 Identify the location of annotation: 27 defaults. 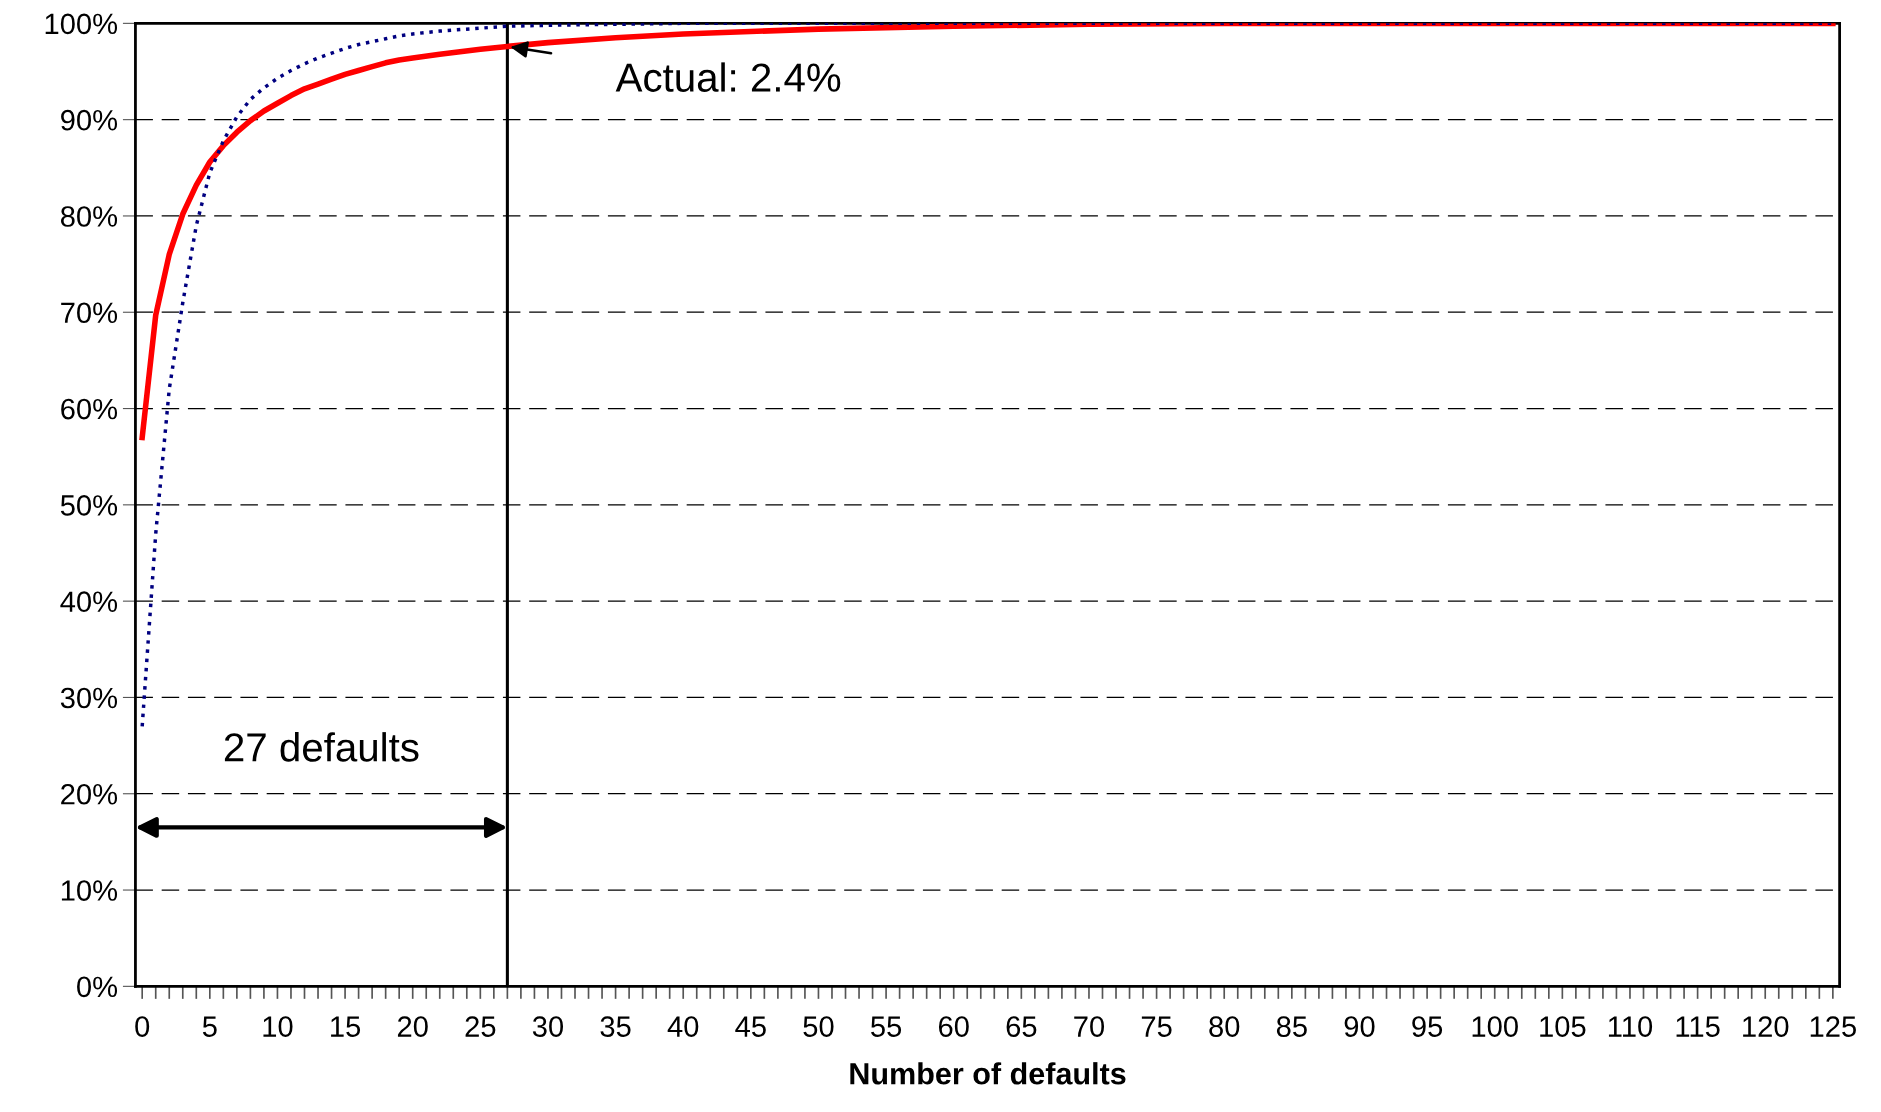
(321, 747).